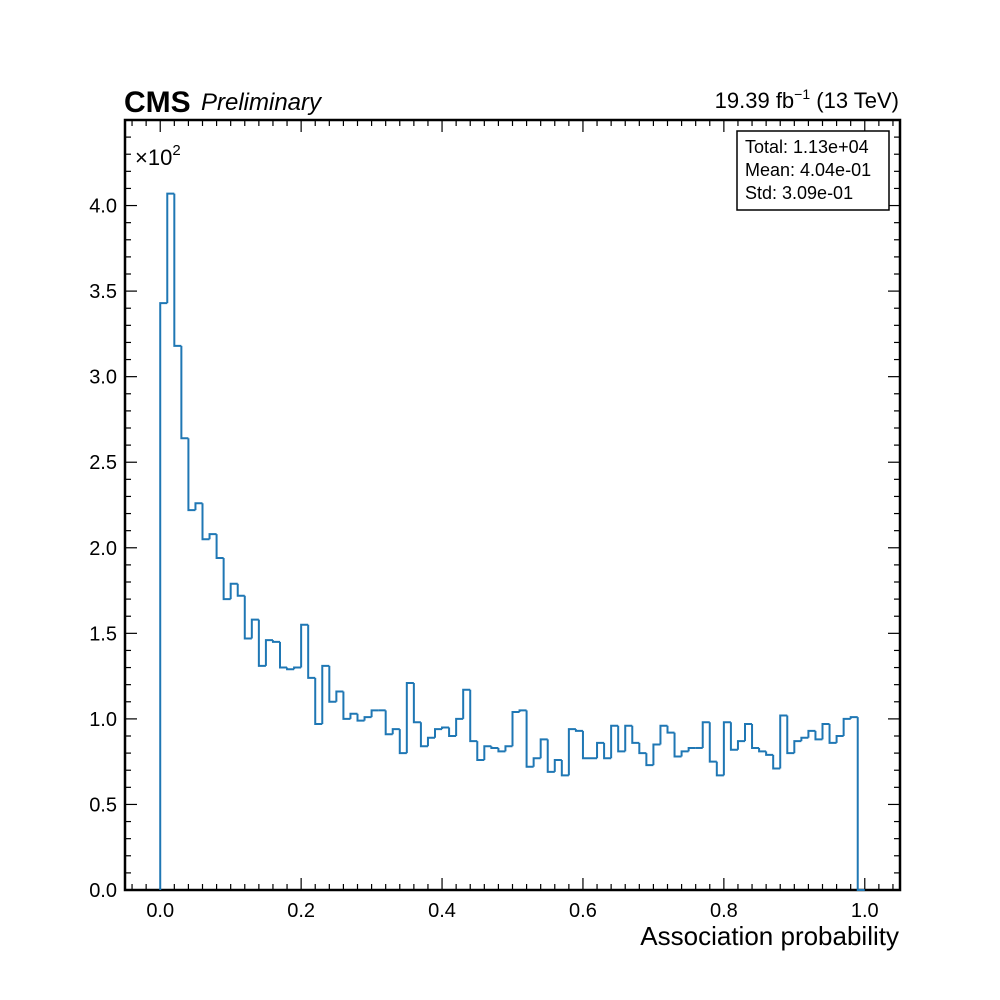  I want to click on y-tick-label: 4.0, so click(103, 207).